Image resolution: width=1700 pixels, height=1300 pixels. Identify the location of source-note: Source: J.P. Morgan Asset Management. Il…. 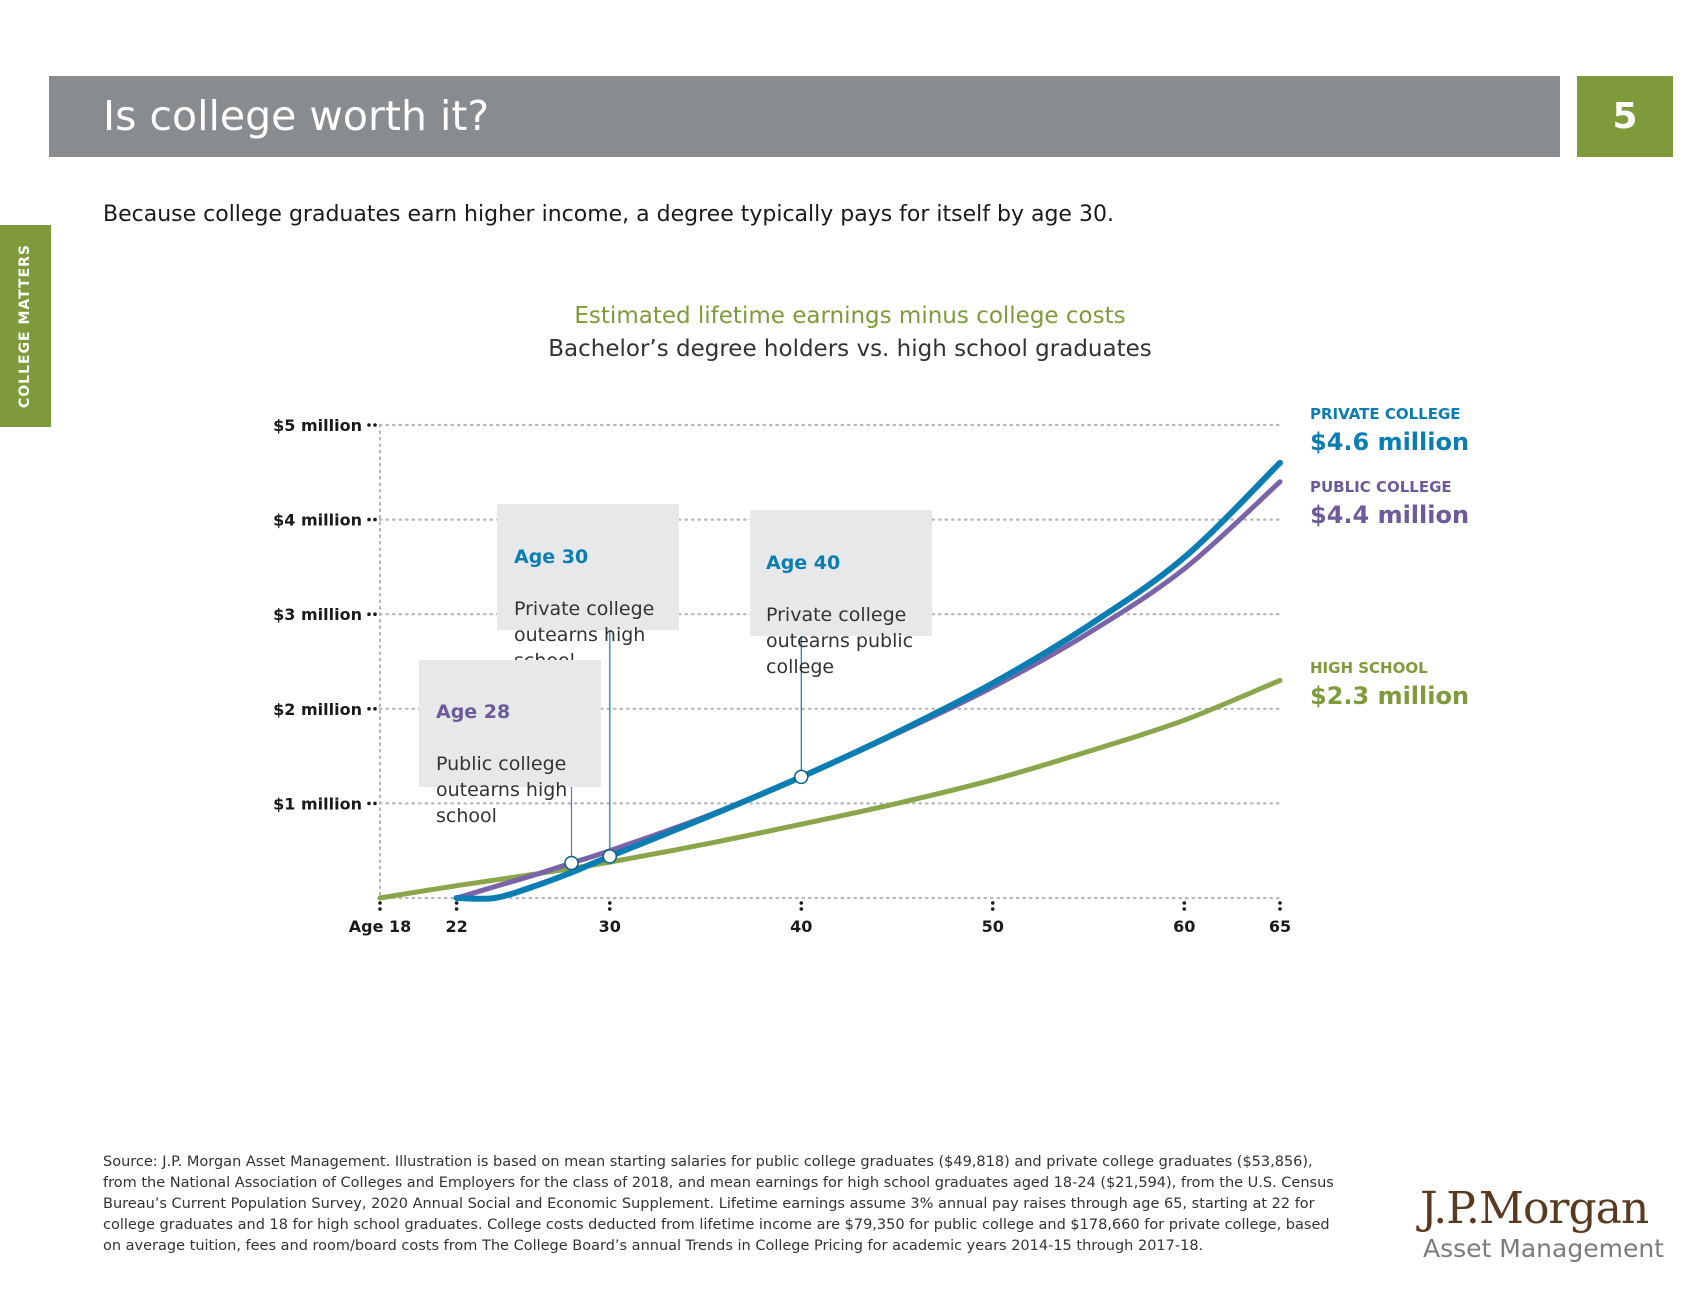
(718, 1204).